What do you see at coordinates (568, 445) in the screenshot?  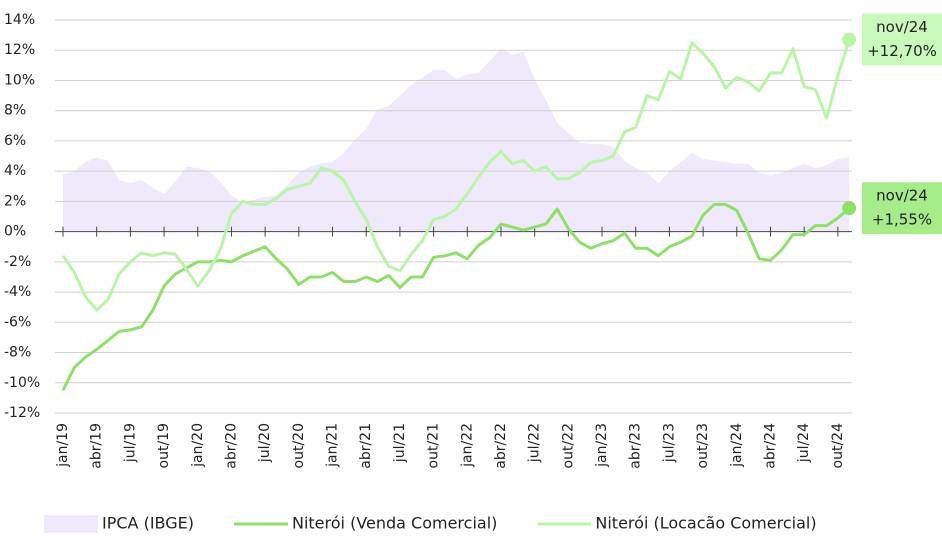 I see `x-tick-label: out/22` at bounding box center [568, 445].